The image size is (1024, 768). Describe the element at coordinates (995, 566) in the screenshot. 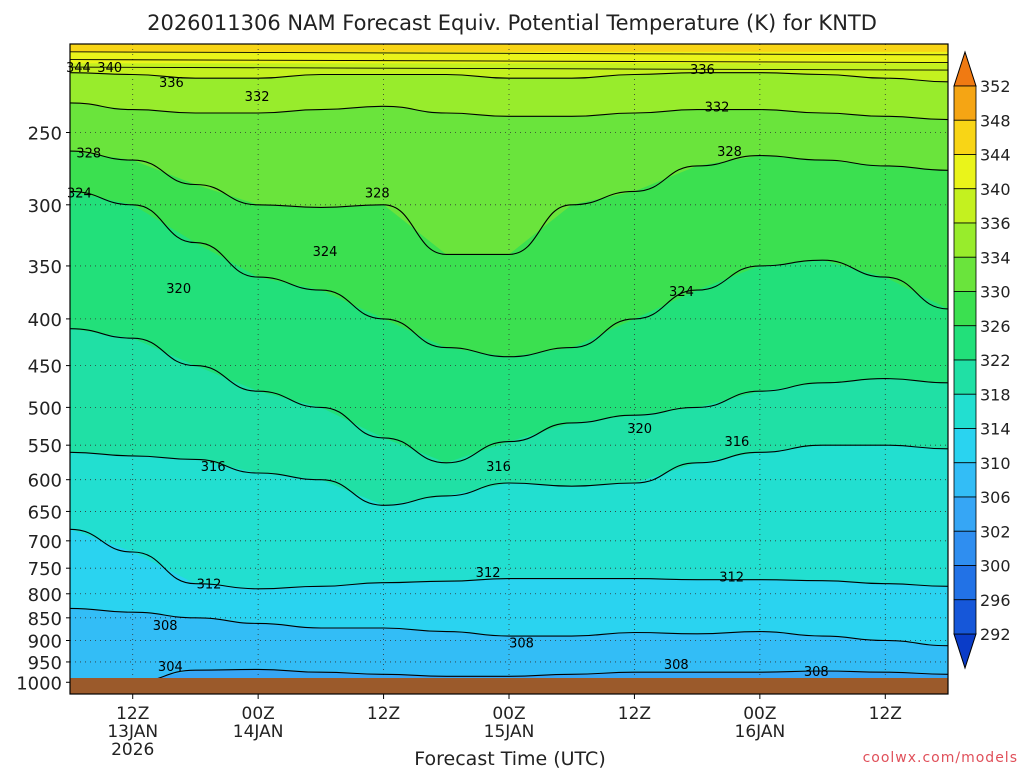

I see `colorbar-label: 300` at that location.